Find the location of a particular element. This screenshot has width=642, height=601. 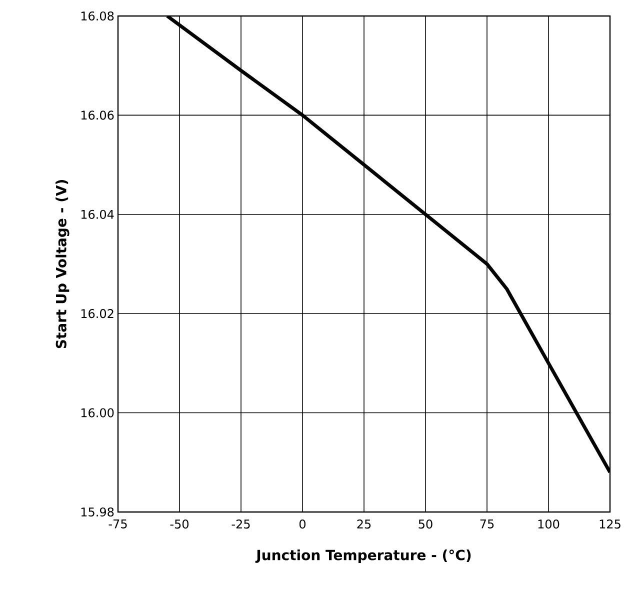

y-tick-label: 16.02 is located at coordinates (97, 313).